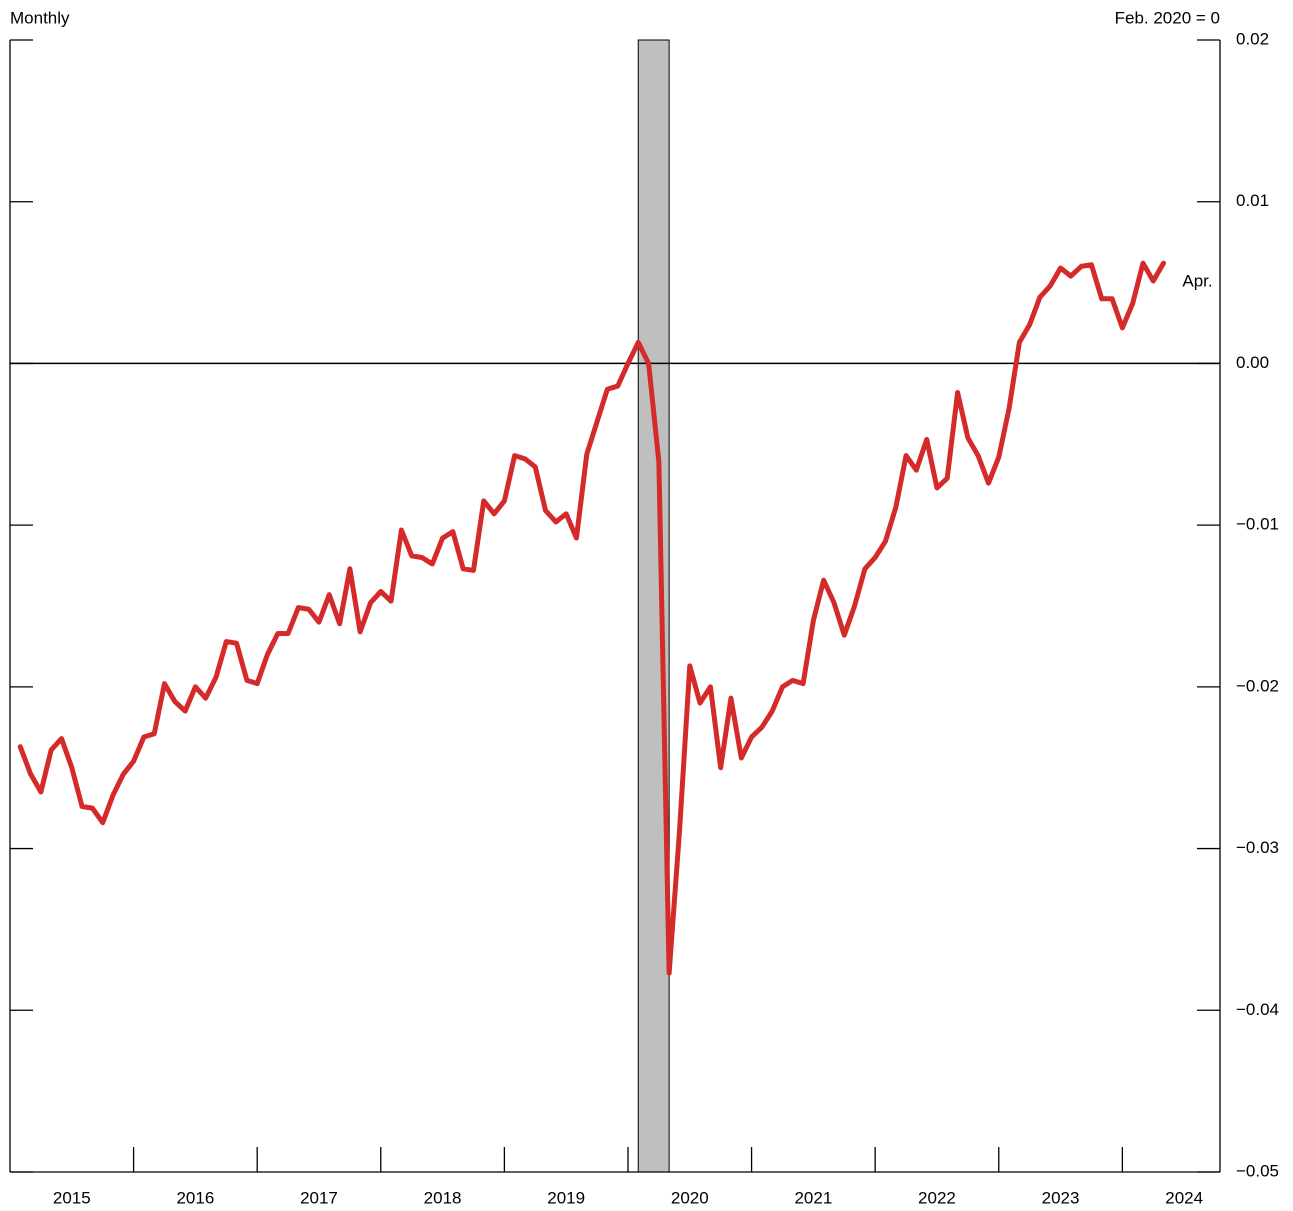 The height and width of the screenshot is (1211, 1293). Describe the element at coordinates (653, 606) in the screenshot. I see `recession-shade` at that location.